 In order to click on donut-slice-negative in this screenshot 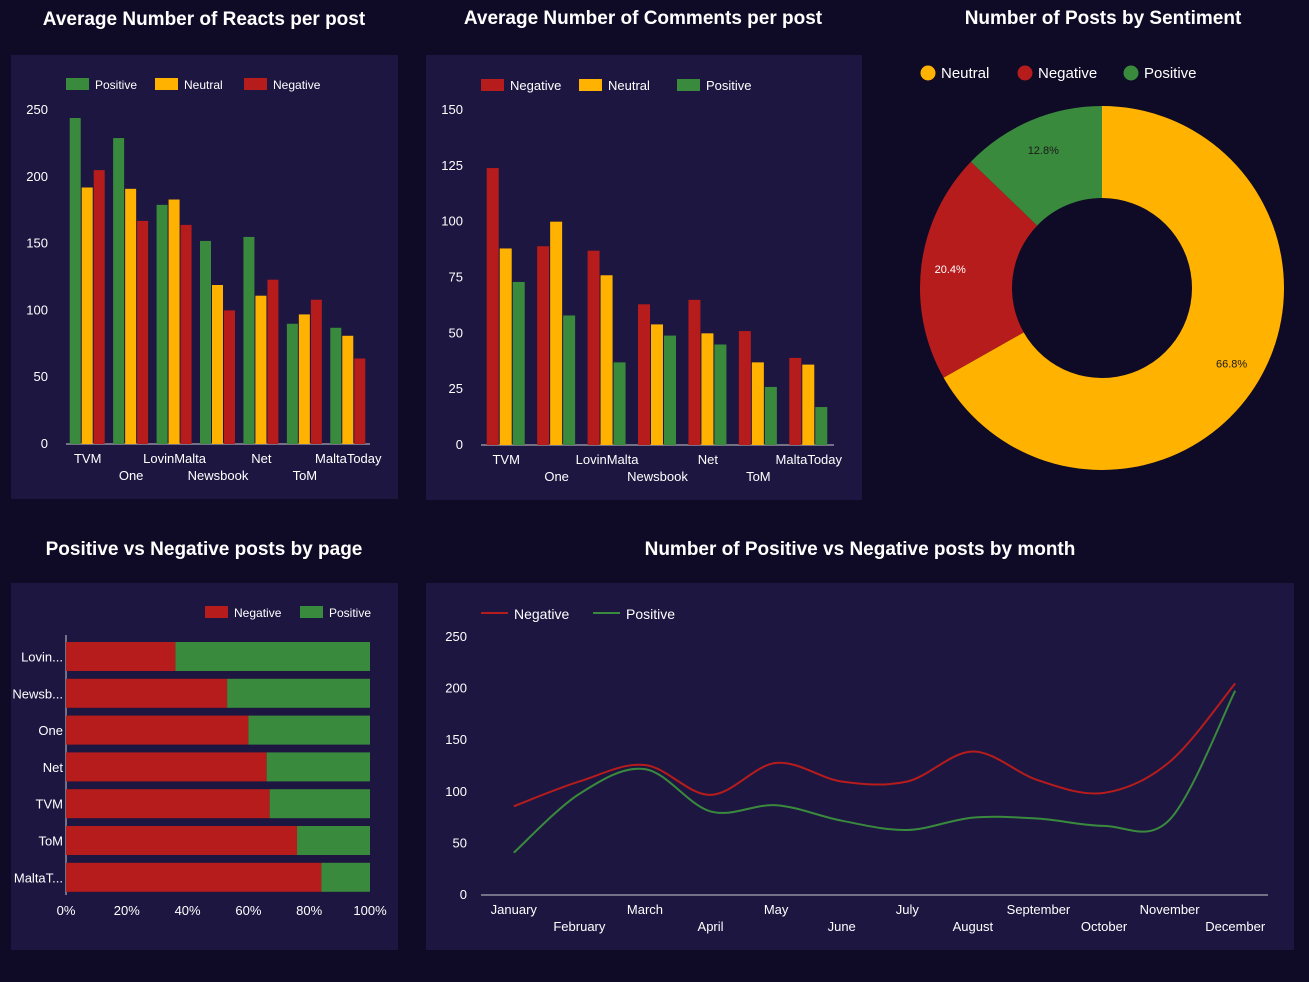, I will do `click(979, 269)`.